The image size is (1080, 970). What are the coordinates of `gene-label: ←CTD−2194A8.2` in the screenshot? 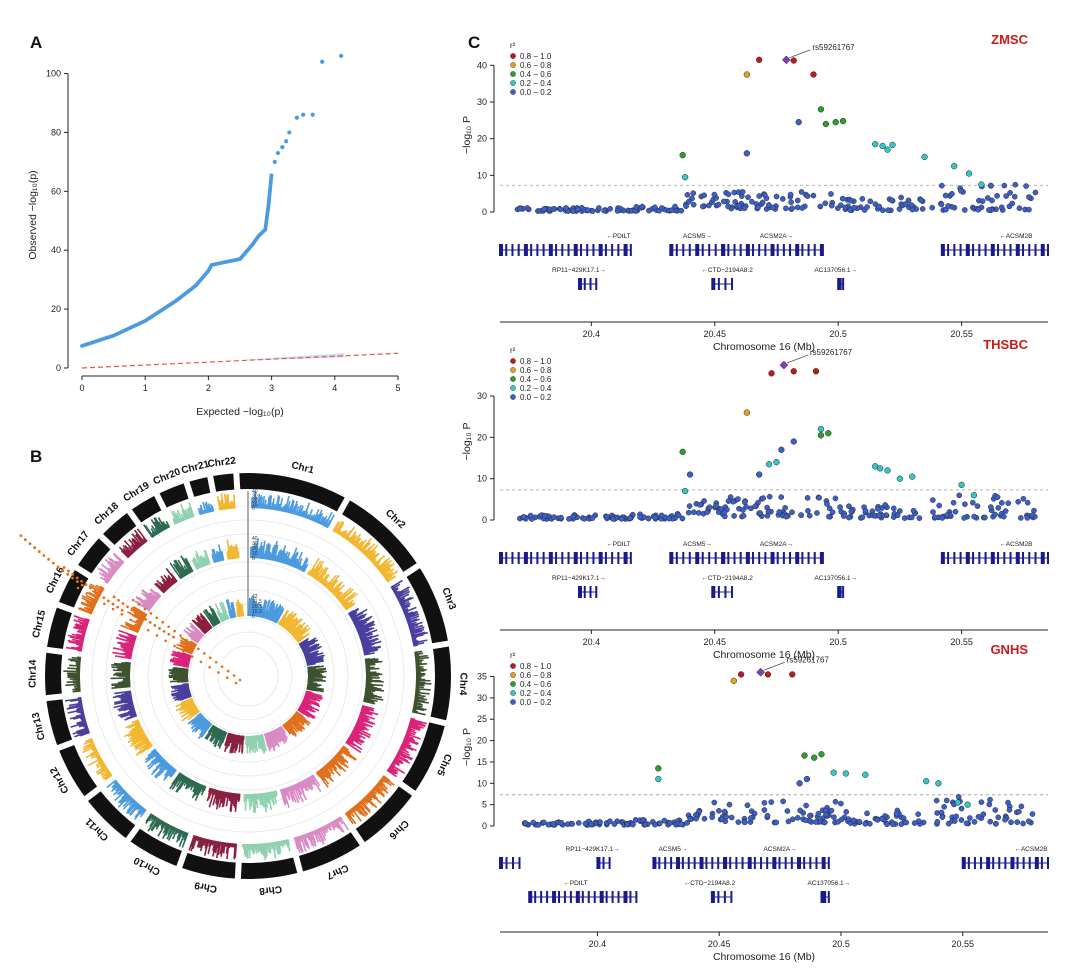 It's located at (710, 883).